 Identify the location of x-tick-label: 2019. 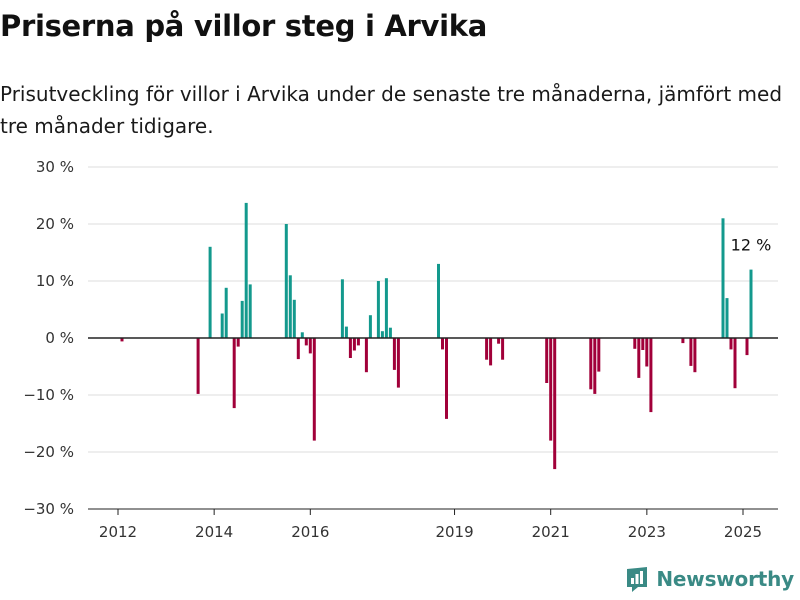
(454, 532).